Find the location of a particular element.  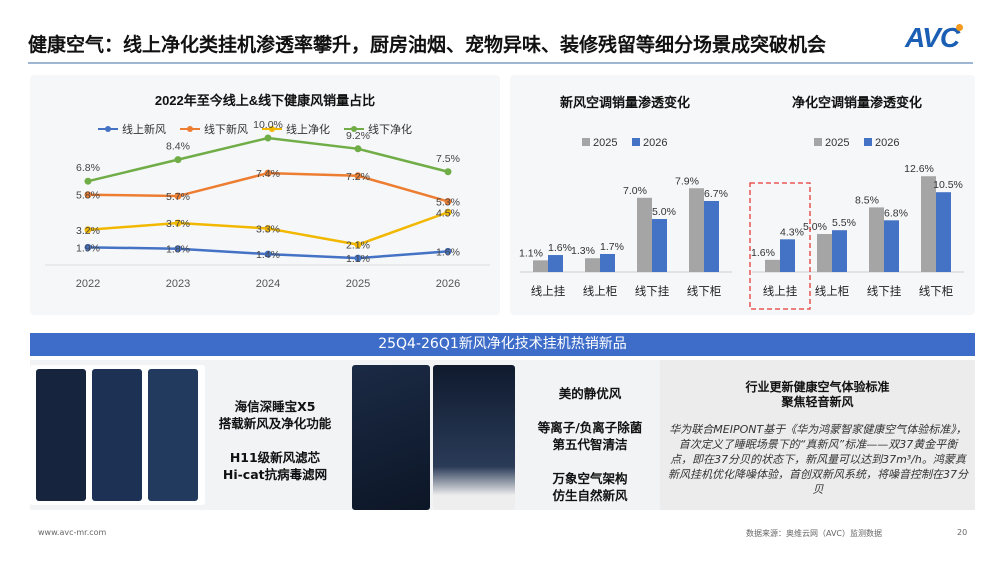

section-banner: 25Q4-26Q1新风净化技术挂机热销新品 is located at coordinates (502, 344).